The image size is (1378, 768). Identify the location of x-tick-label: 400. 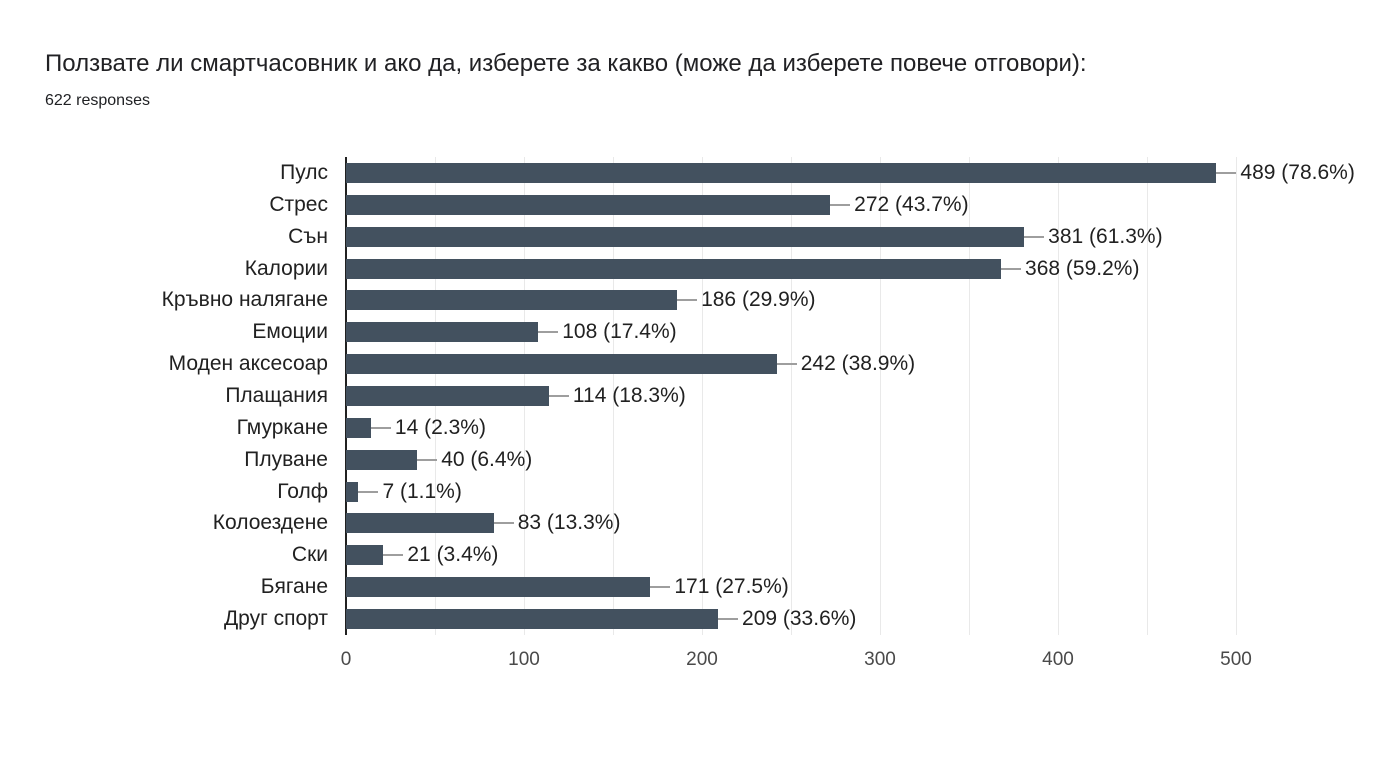
(1058, 659).